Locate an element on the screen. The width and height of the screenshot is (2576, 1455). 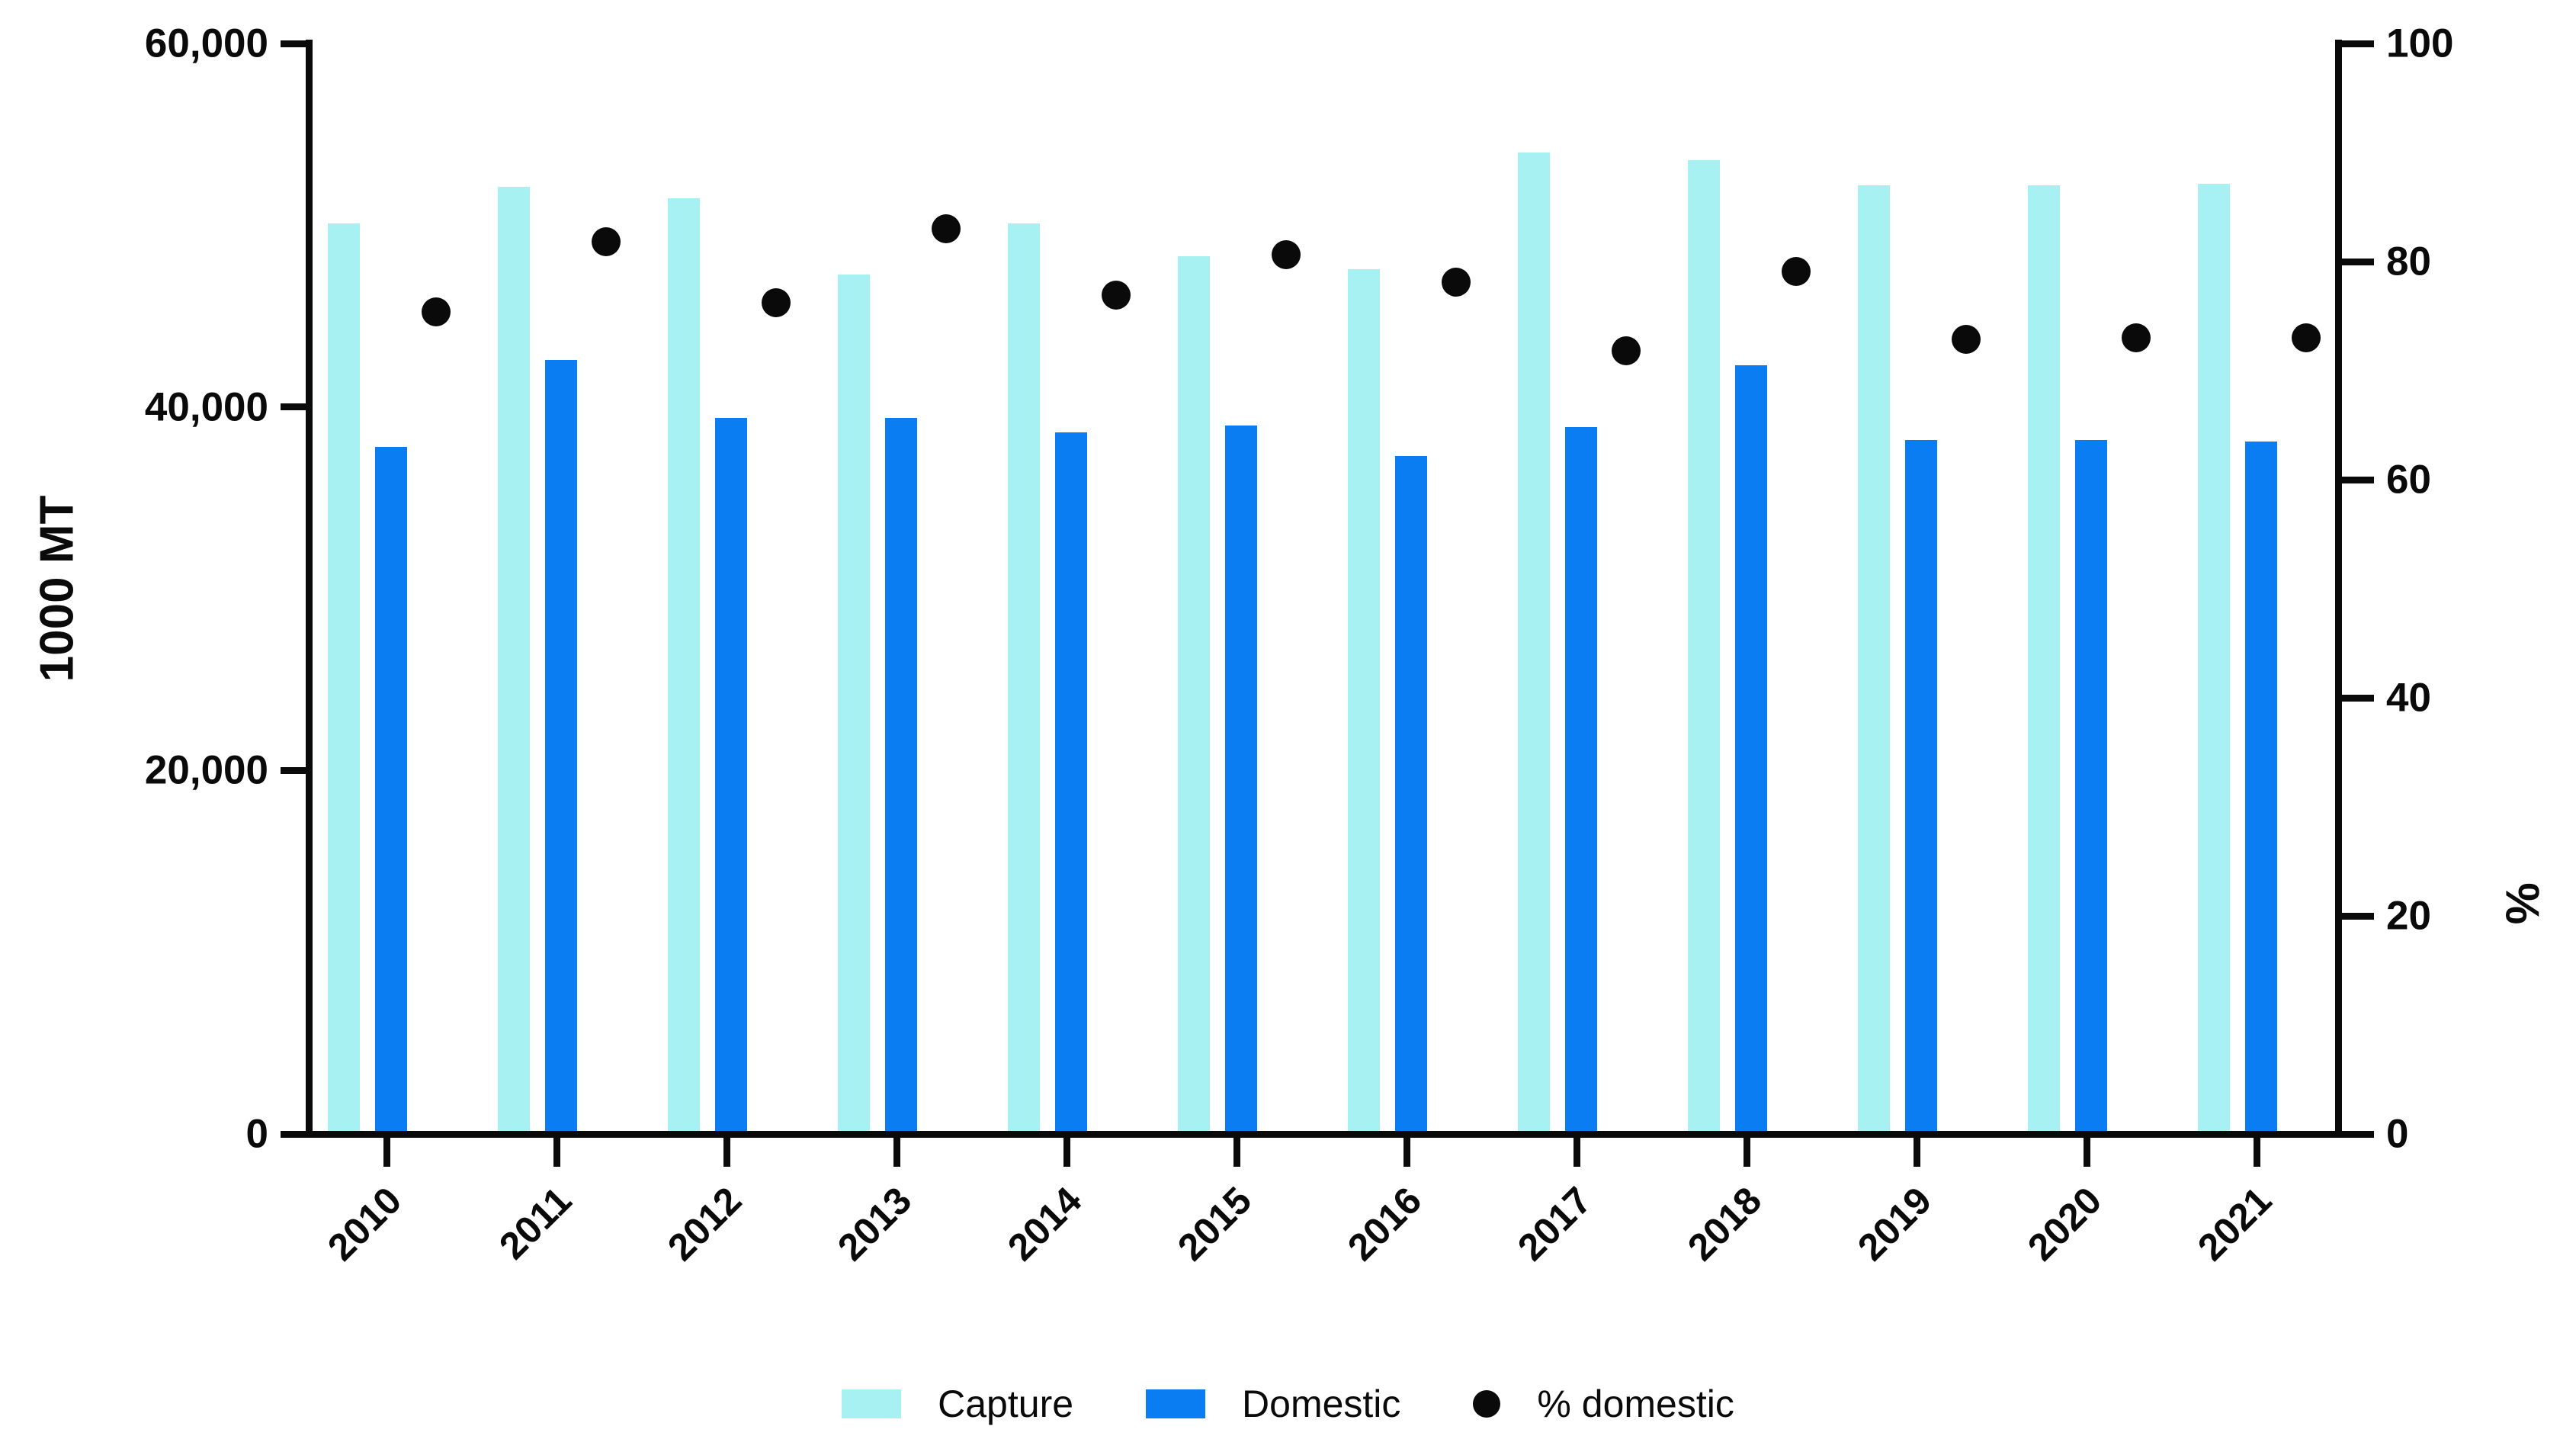
year-label-2015: 2015 is located at coordinates (1214, 1223).